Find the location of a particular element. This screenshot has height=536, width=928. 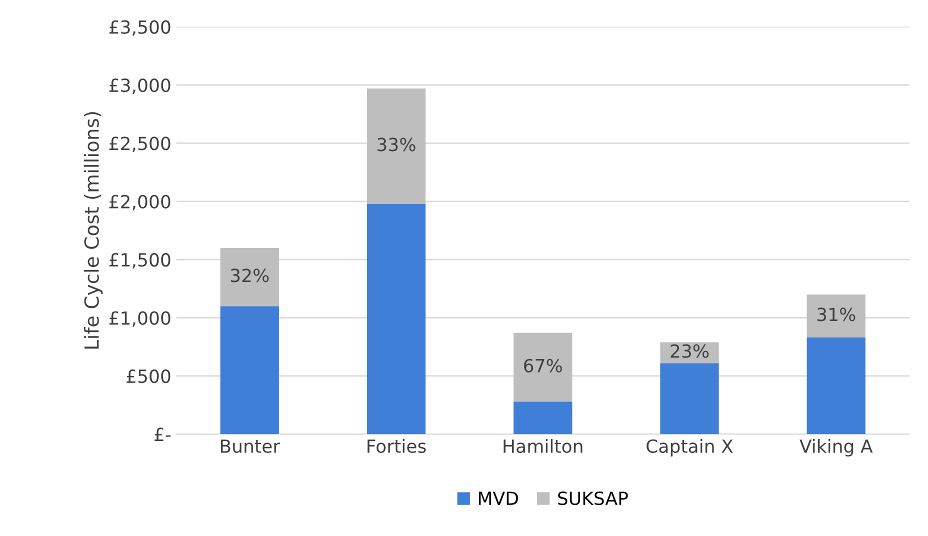

y-tick-label: £500 is located at coordinates (148, 376).